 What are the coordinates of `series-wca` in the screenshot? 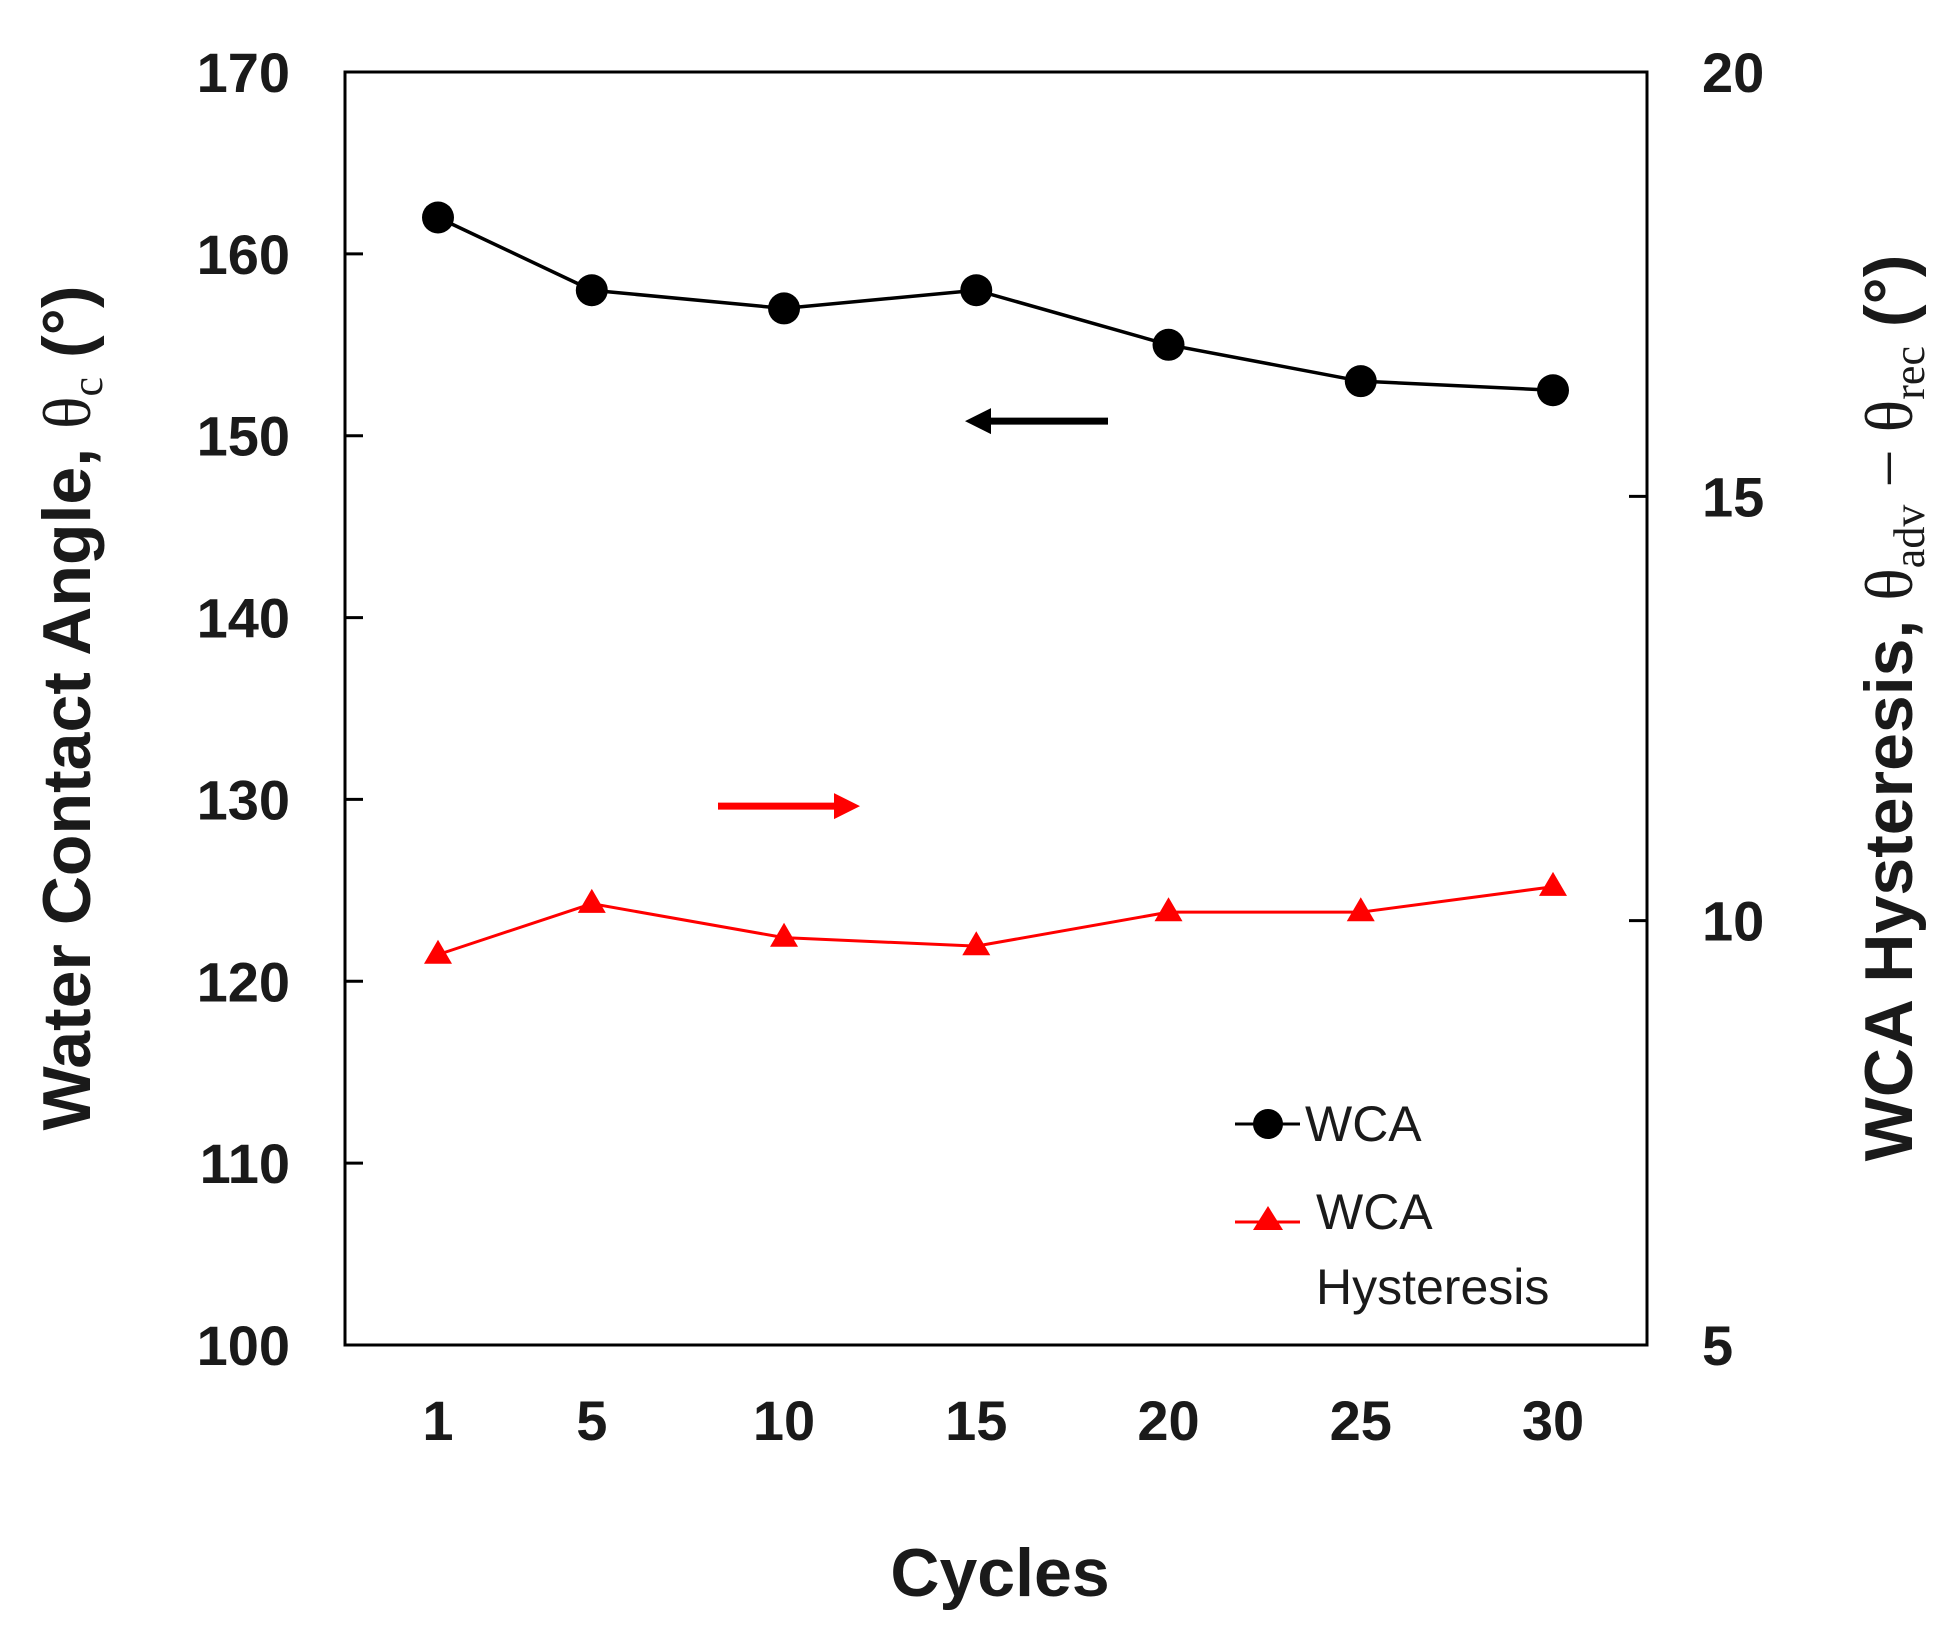 It's located at (995, 304).